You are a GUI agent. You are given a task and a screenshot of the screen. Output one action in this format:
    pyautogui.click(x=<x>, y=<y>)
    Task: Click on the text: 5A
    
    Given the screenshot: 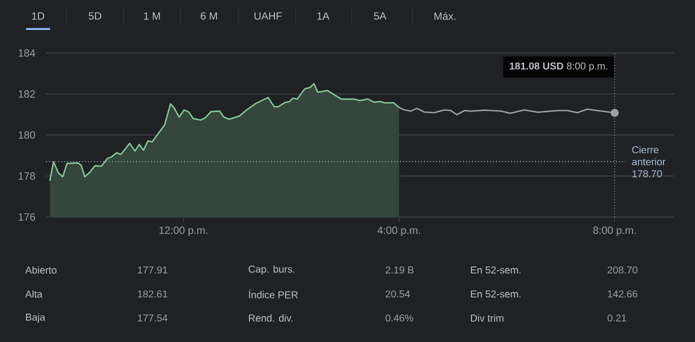 What is the action you would take?
    pyautogui.click(x=380, y=16)
    